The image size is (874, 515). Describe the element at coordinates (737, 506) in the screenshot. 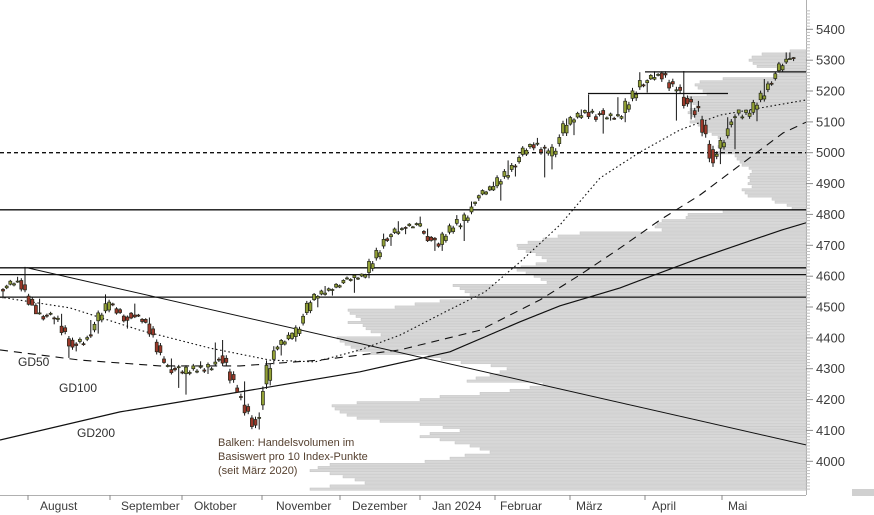

I see `x-month-label: Mai` at that location.